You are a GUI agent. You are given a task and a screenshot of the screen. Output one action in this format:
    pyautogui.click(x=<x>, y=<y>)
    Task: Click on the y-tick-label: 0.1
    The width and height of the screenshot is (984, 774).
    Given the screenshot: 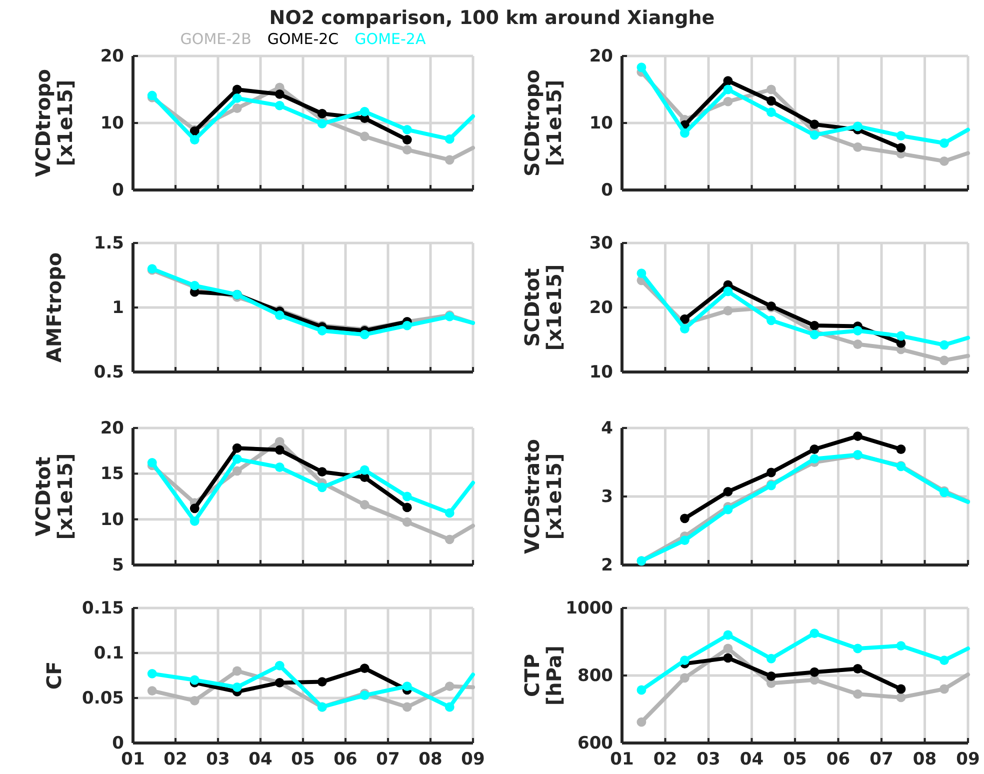 What is the action you would take?
    pyautogui.click(x=109, y=653)
    